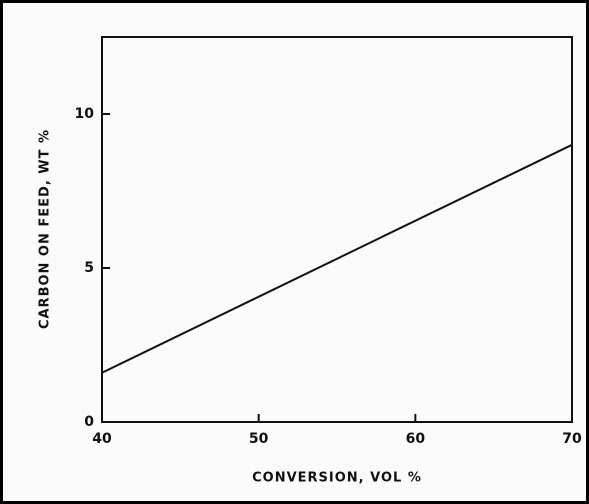 This screenshot has height=504, width=589. I want to click on x-tick-label: 50, so click(259, 439).